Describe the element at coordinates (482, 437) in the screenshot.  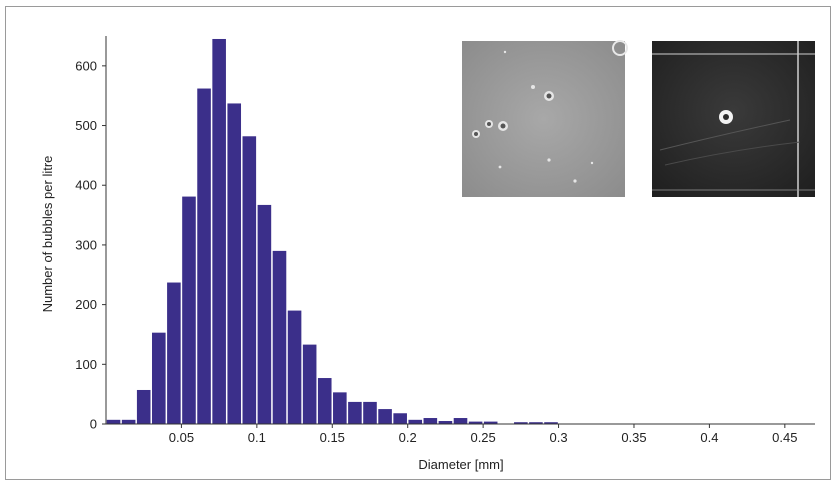
I see `x-tick-label: 0.25` at that location.